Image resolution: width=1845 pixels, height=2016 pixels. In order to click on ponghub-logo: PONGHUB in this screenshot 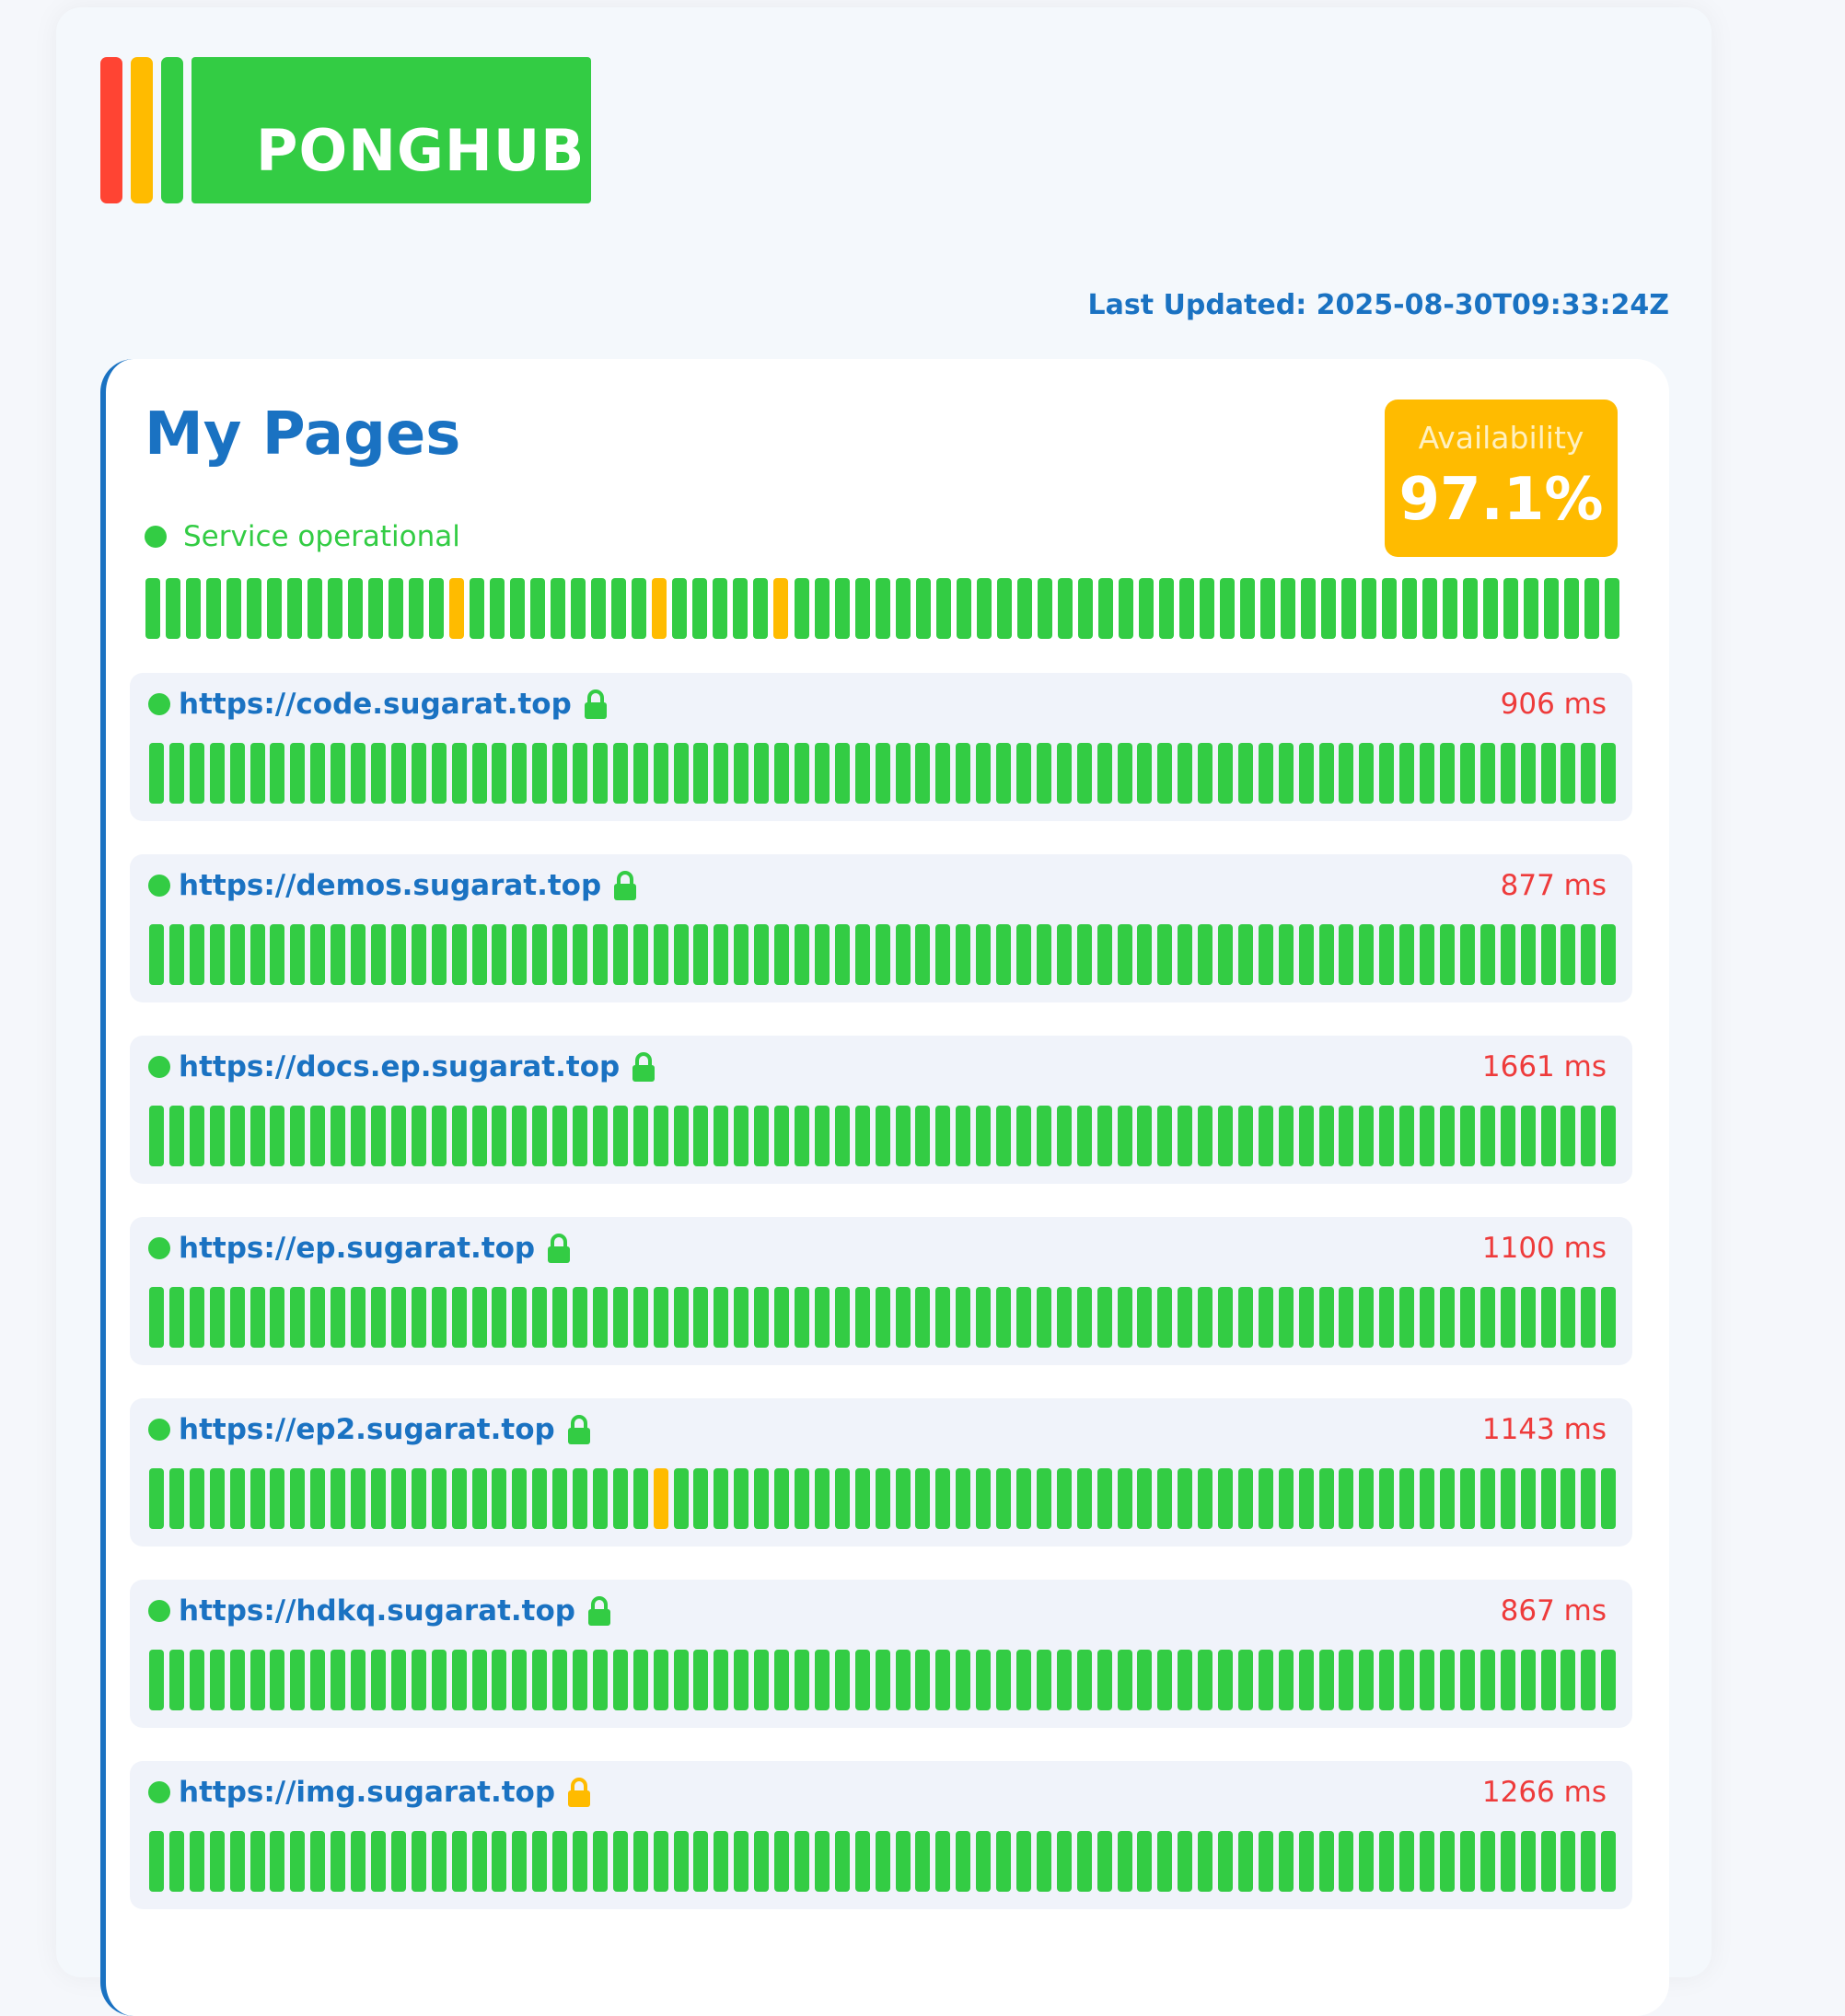, I will do `click(345, 130)`.